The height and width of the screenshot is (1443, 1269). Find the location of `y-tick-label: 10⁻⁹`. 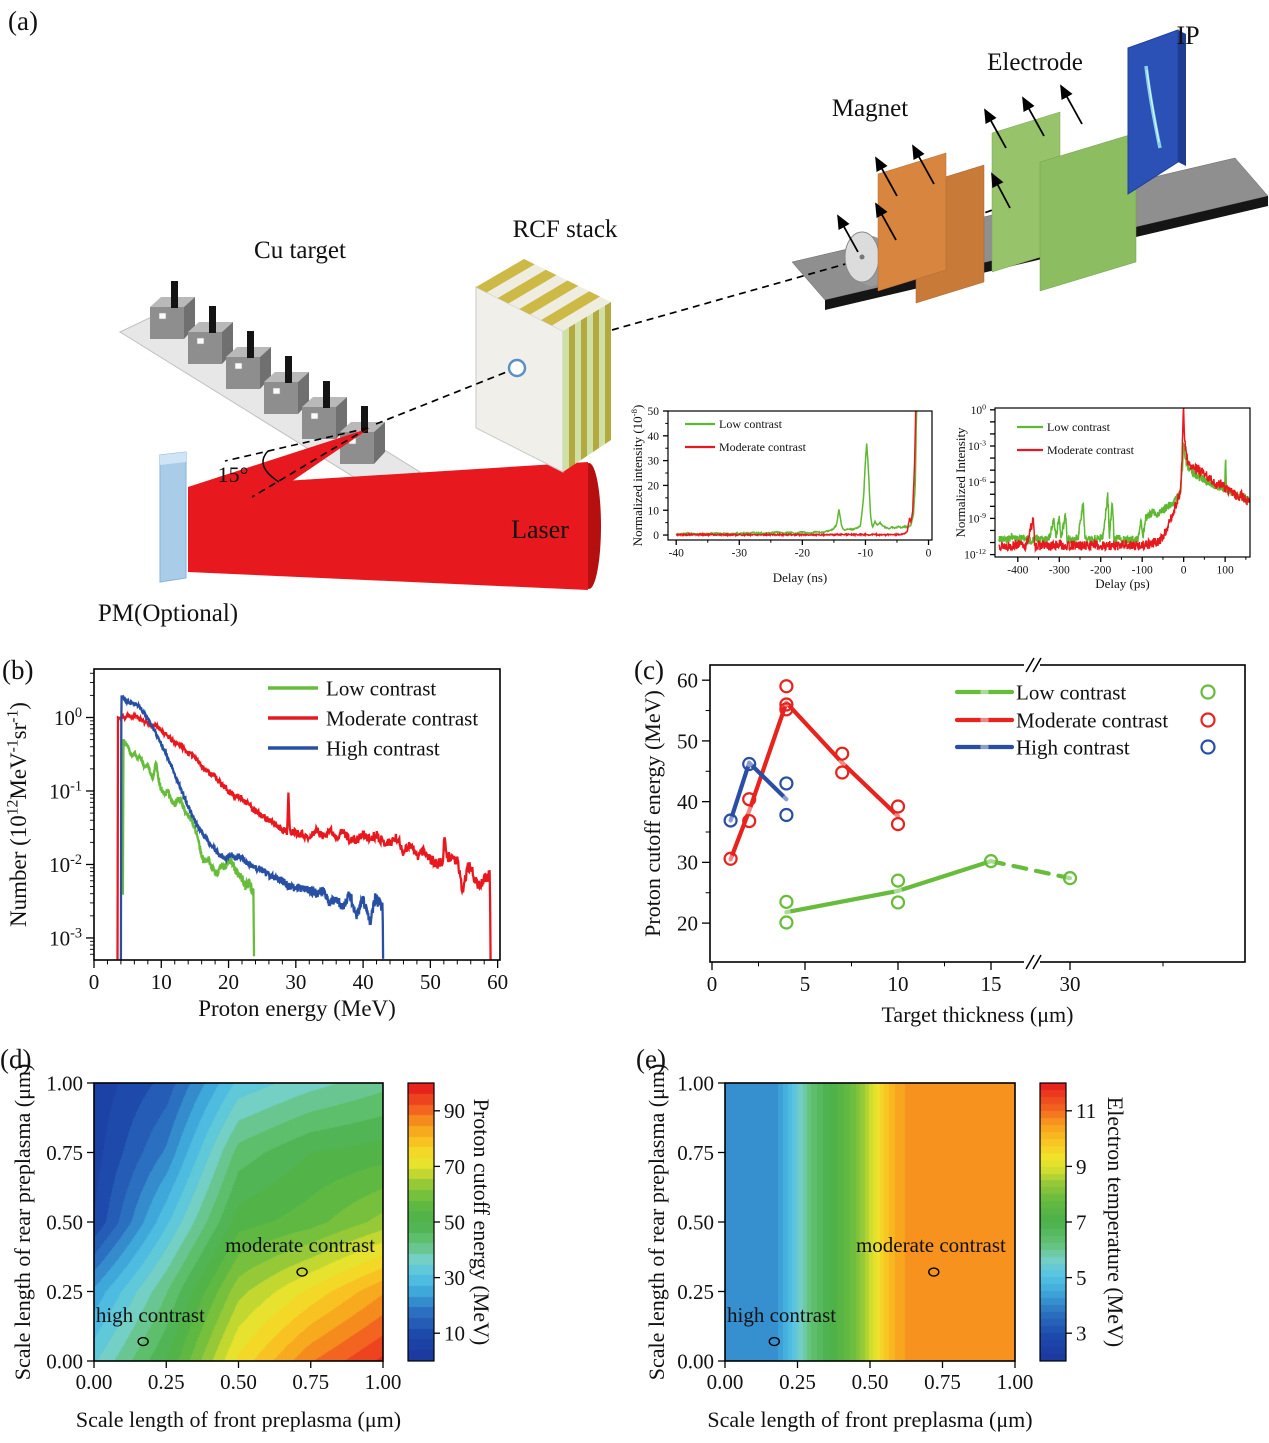

y-tick-label: 10⁻⁹ is located at coordinates (977, 518).